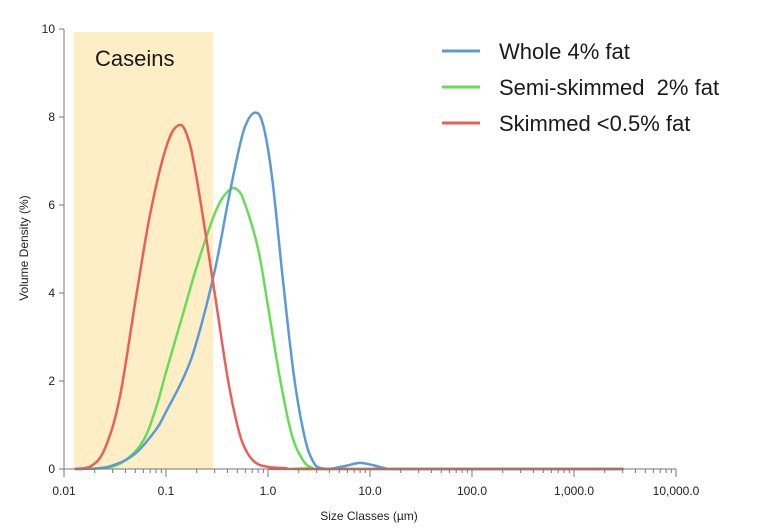 This screenshot has width=780, height=530. What do you see at coordinates (64, 491) in the screenshot?
I see `x-tick-label: 0.01` at bounding box center [64, 491].